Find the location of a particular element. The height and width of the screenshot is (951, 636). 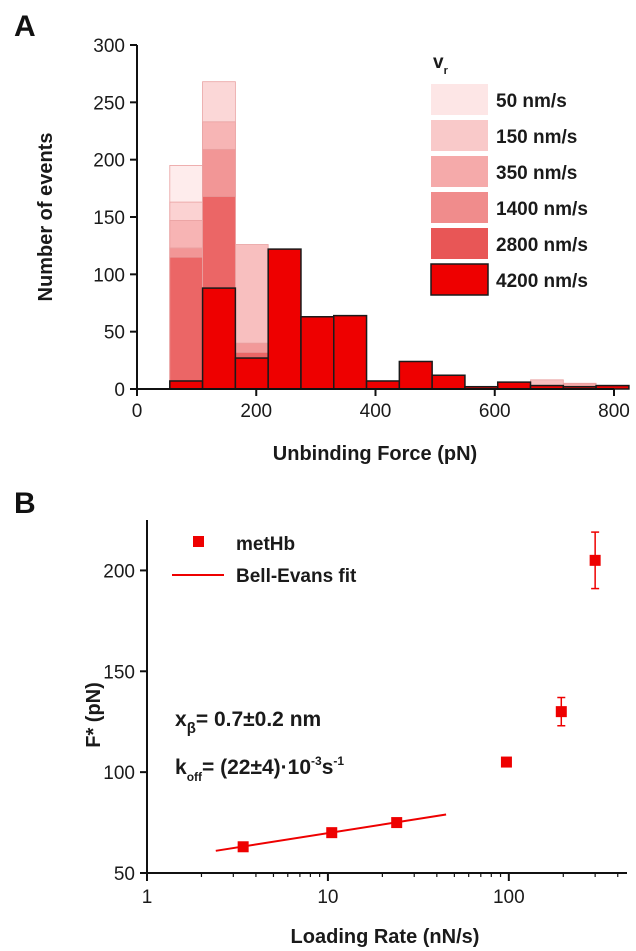

legend-title-subscript: r is located at coordinates (446, 71).